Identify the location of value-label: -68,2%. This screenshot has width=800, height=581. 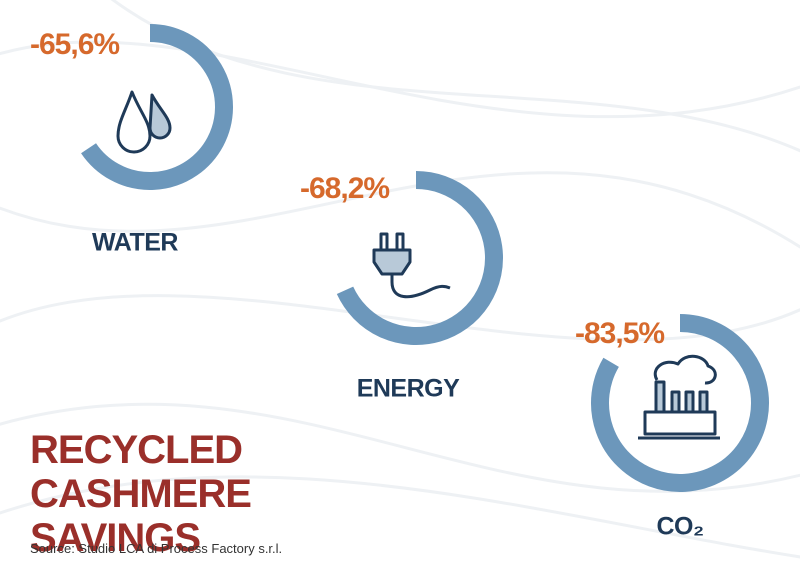
(344, 188).